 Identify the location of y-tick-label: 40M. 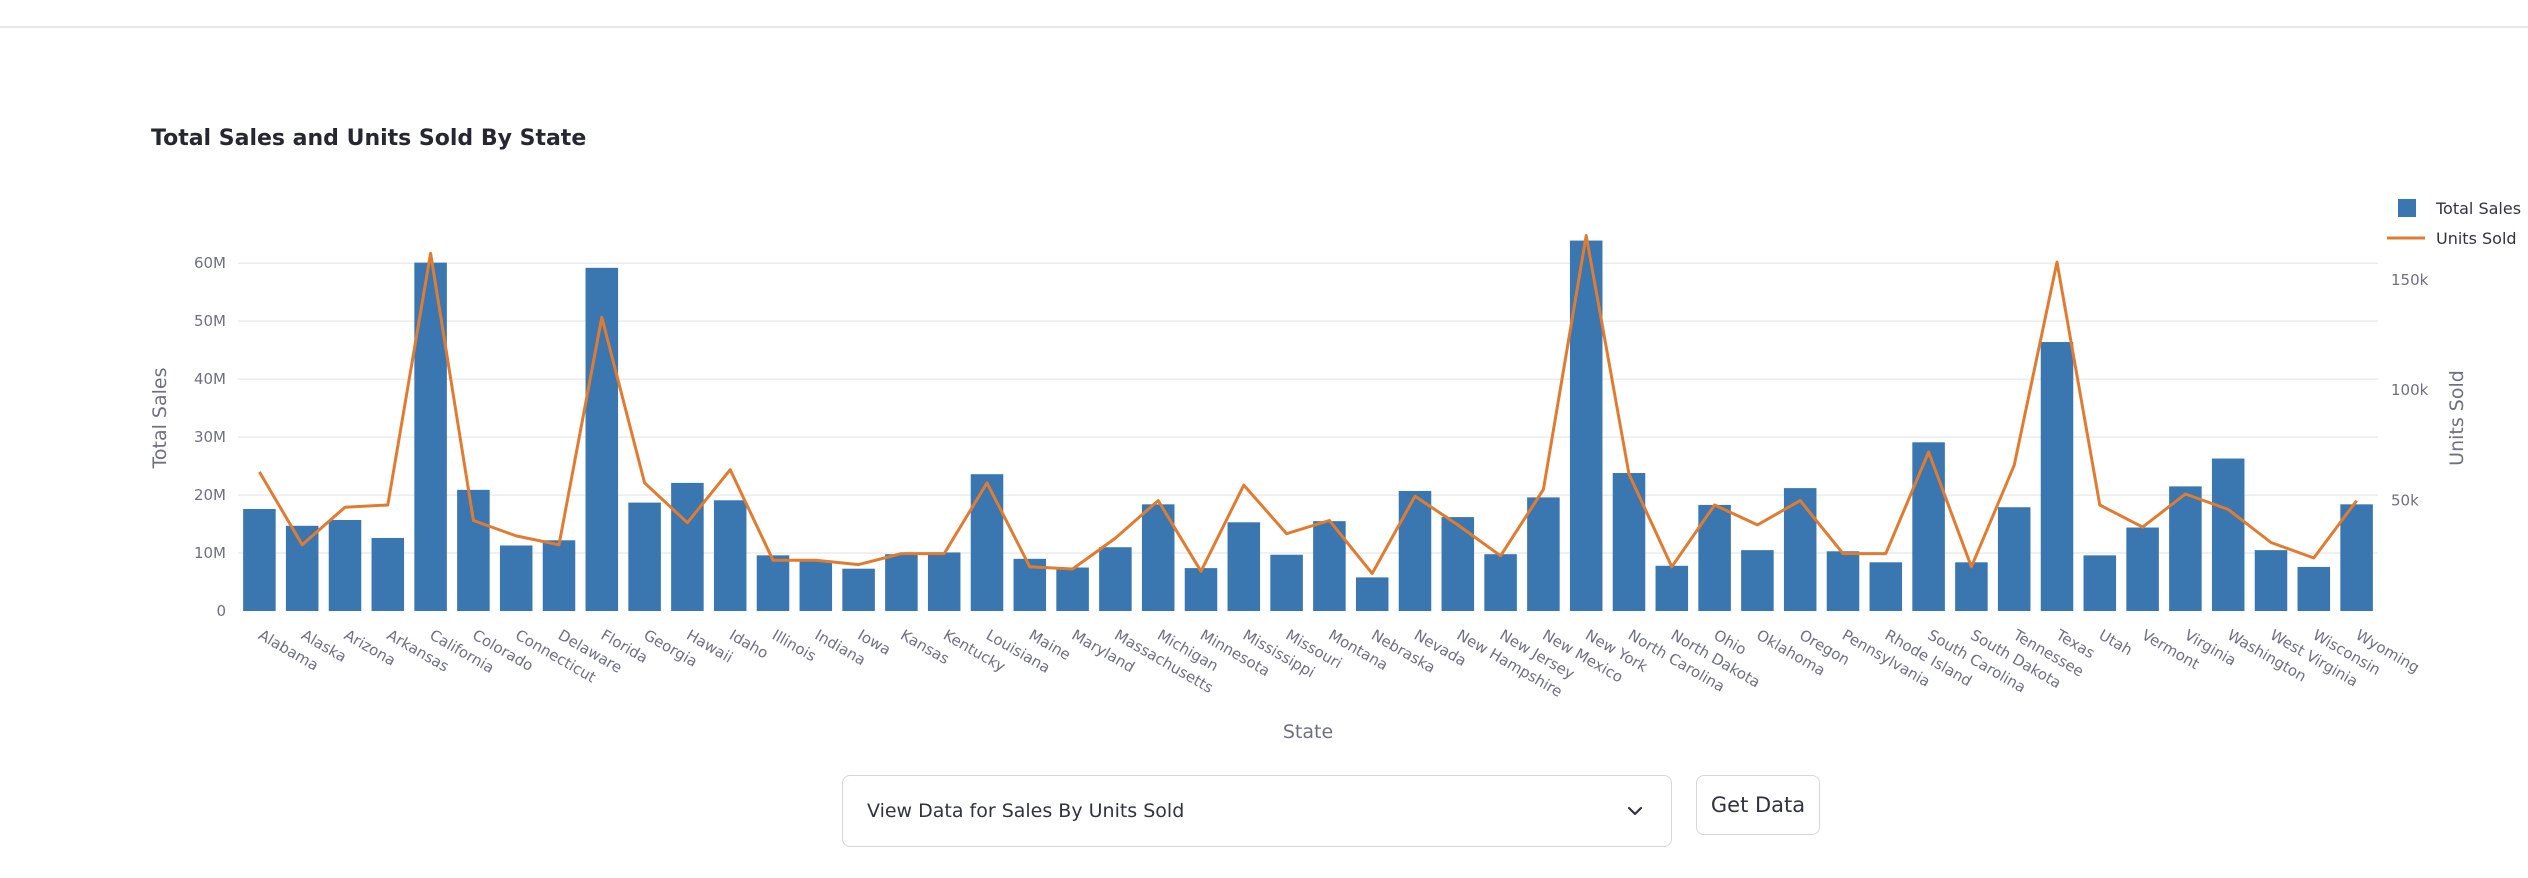
(210, 379).